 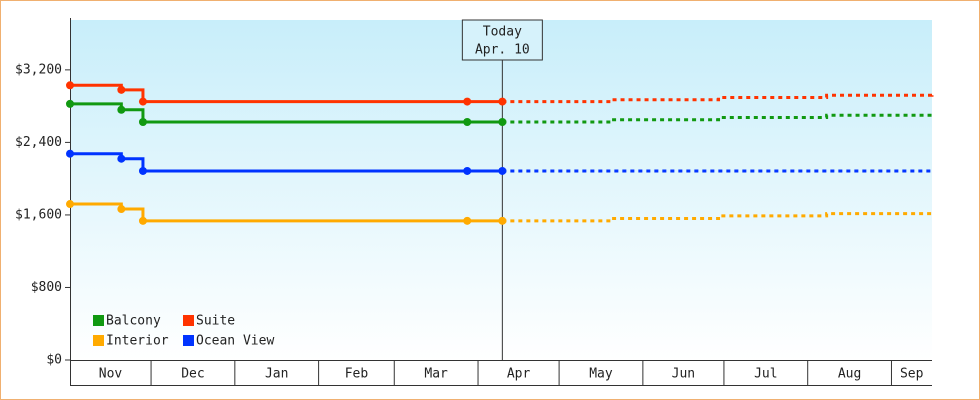 I want to click on x-tick-label: Dec, so click(x=192, y=374).